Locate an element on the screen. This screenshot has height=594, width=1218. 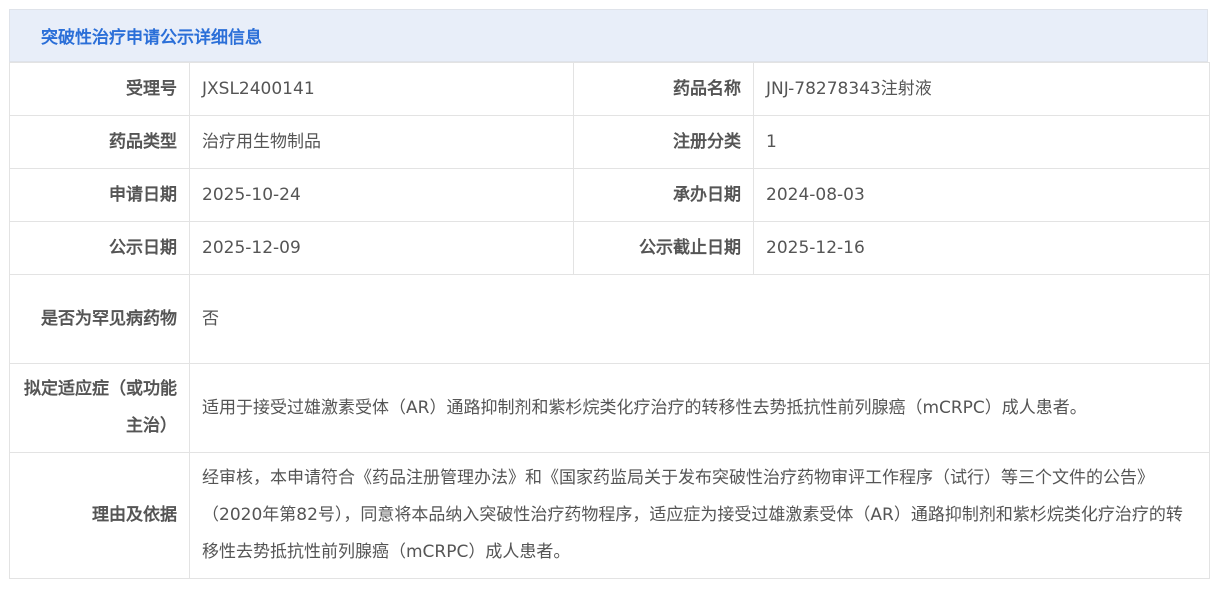
field-label: 申请日期 is located at coordinates (99, 195).